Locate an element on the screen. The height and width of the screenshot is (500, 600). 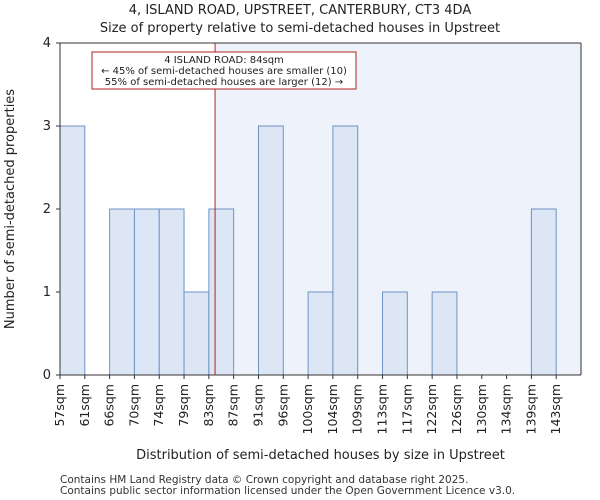
x-tick-label-83sqm: 83sqm is located at coordinates (208, 405).